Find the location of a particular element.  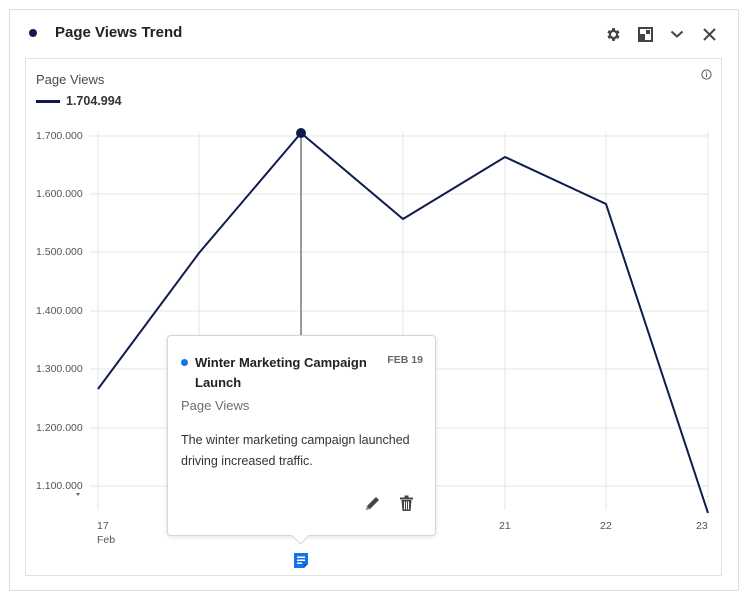

chevron-down-icon is located at coordinates (677, 34).